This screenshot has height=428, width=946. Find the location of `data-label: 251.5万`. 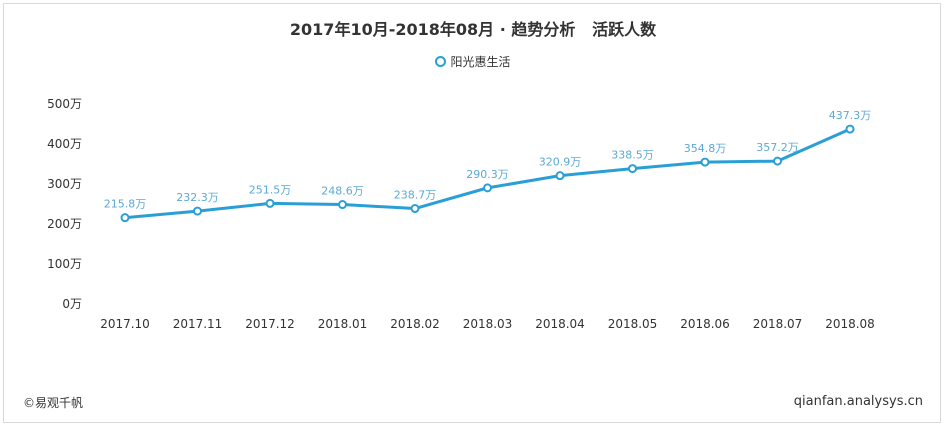

data-label: 251.5万 is located at coordinates (270, 189).